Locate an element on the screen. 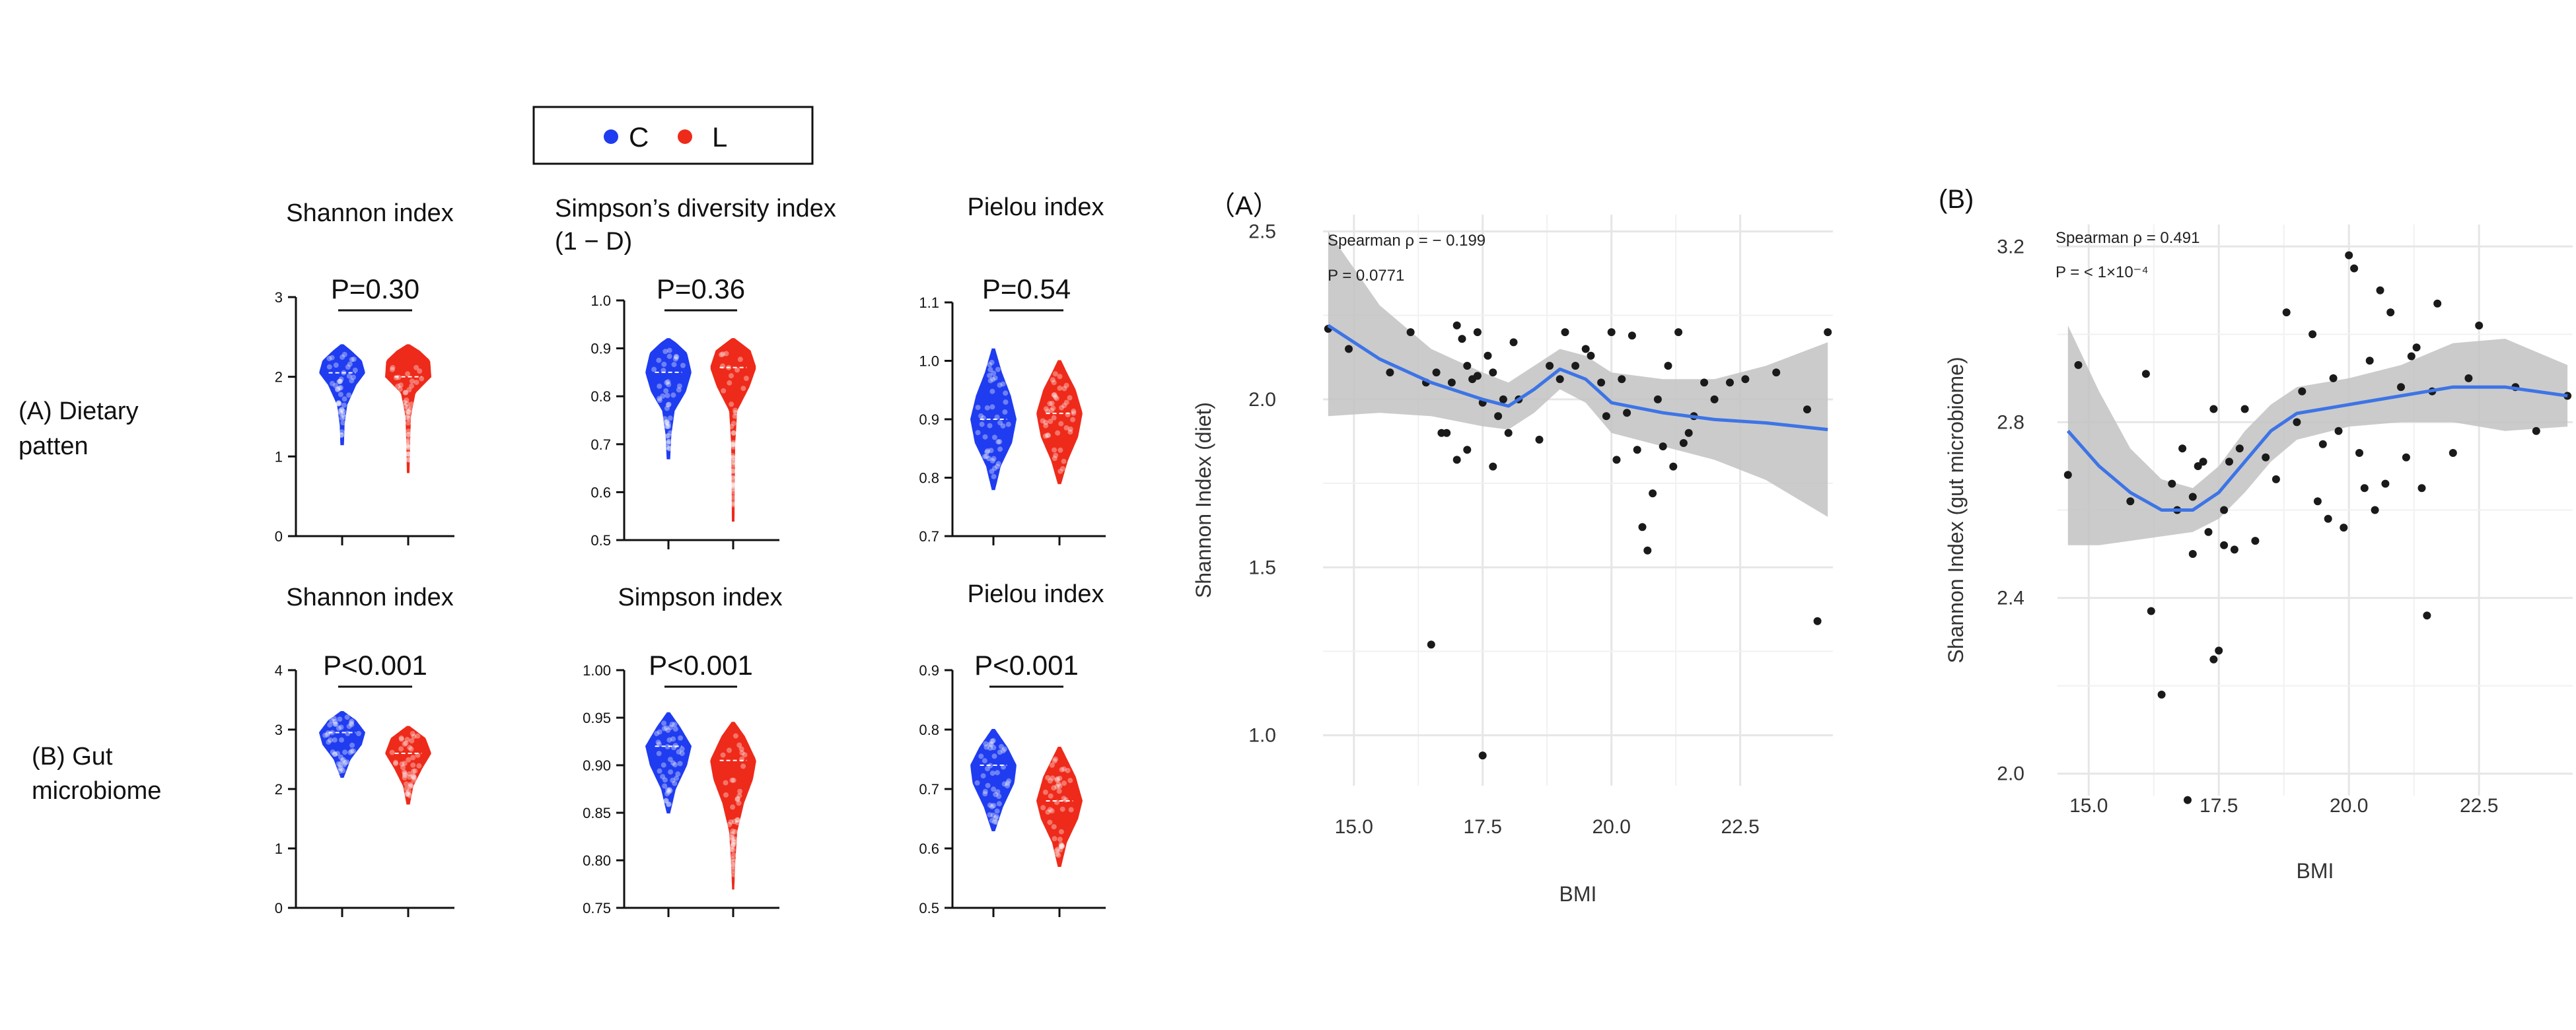 The image size is (2576, 1030). legend: C L is located at coordinates (673, 135).